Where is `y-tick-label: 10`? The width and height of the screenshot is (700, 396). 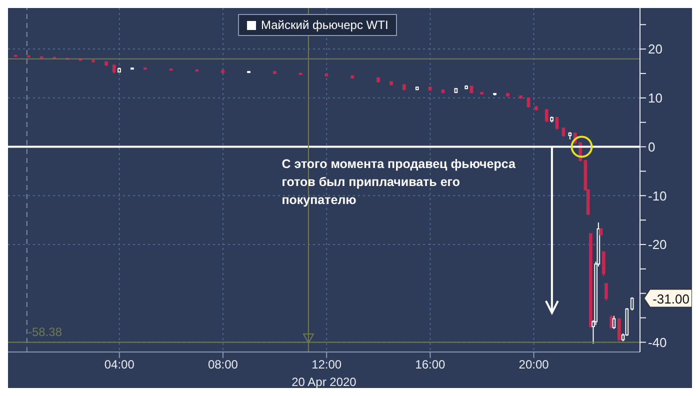
y-tick-label: 10 is located at coordinates (655, 98).